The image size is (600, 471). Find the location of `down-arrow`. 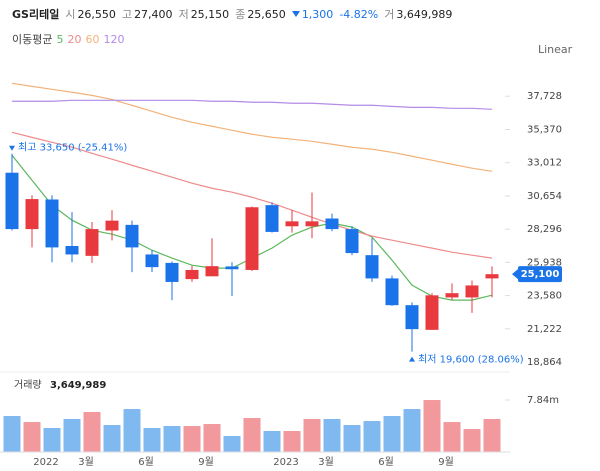

down-arrow is located at coordinates (295, 14).